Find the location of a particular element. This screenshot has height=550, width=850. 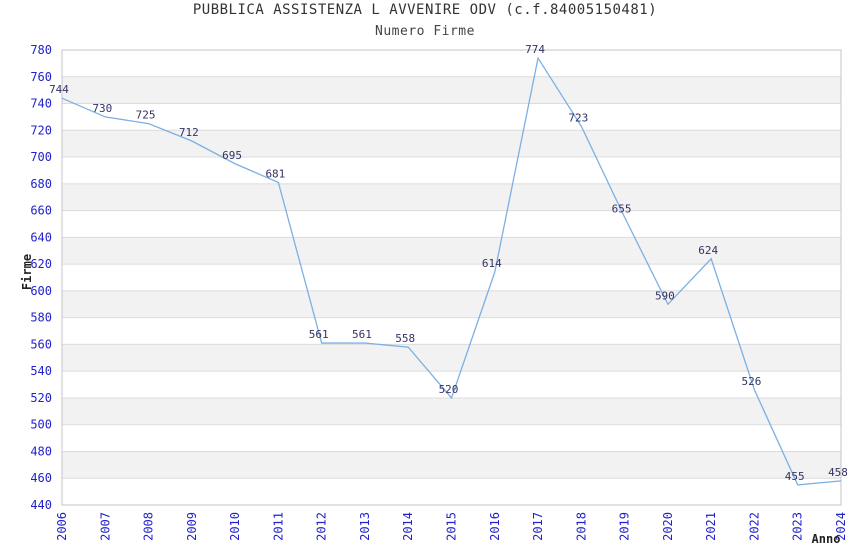

x-tick-label: 2019 is located at coordinates (625, 526).